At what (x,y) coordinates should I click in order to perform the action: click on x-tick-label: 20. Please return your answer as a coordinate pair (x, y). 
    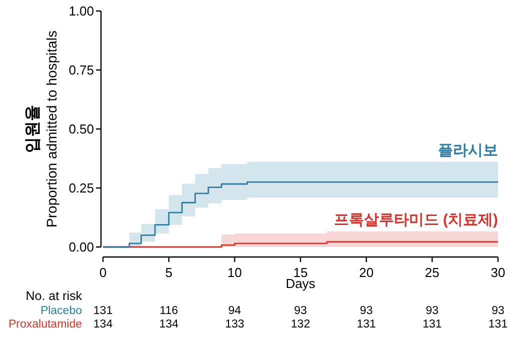
    Looking at the image, I should click on (366, 272).